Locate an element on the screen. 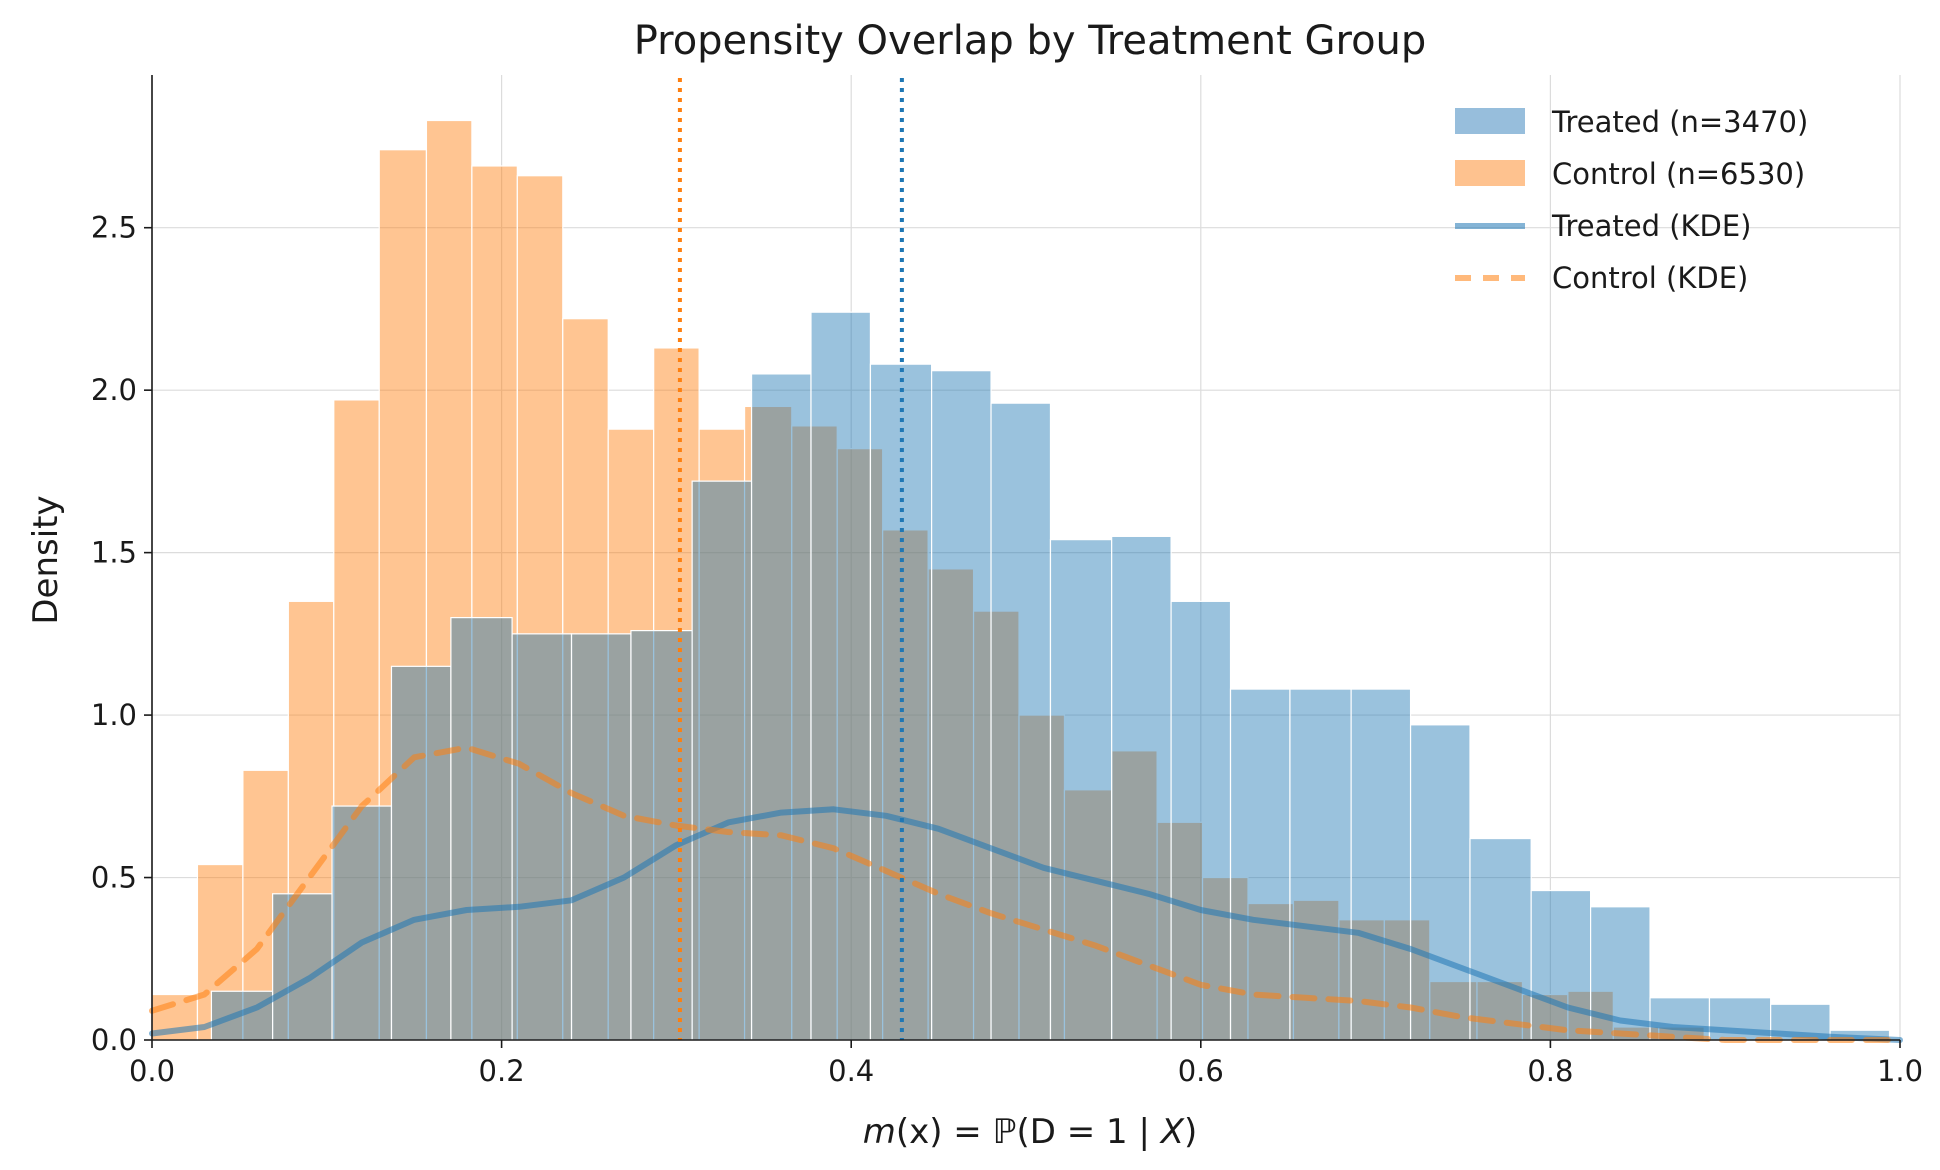 This screenshot has height=1170, width=1940. y-ticks: 0.0 0.5 1.0 1.5 2.0 2.5 is located at coordinates (121, 634).